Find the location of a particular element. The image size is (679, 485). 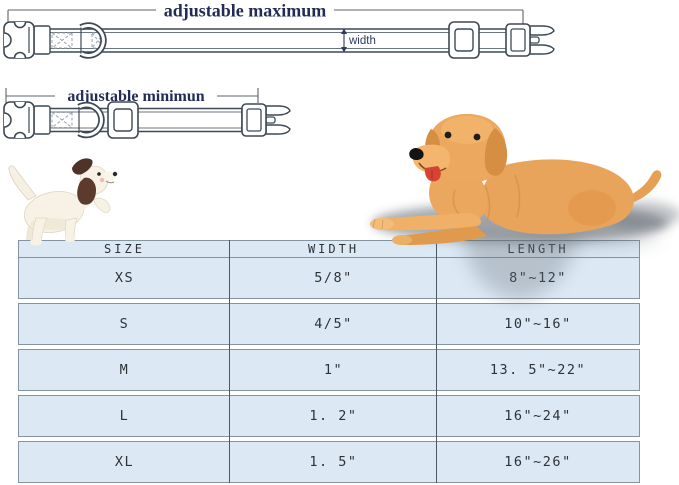

dimension-line-minimum is located at coordinates (132, 95).